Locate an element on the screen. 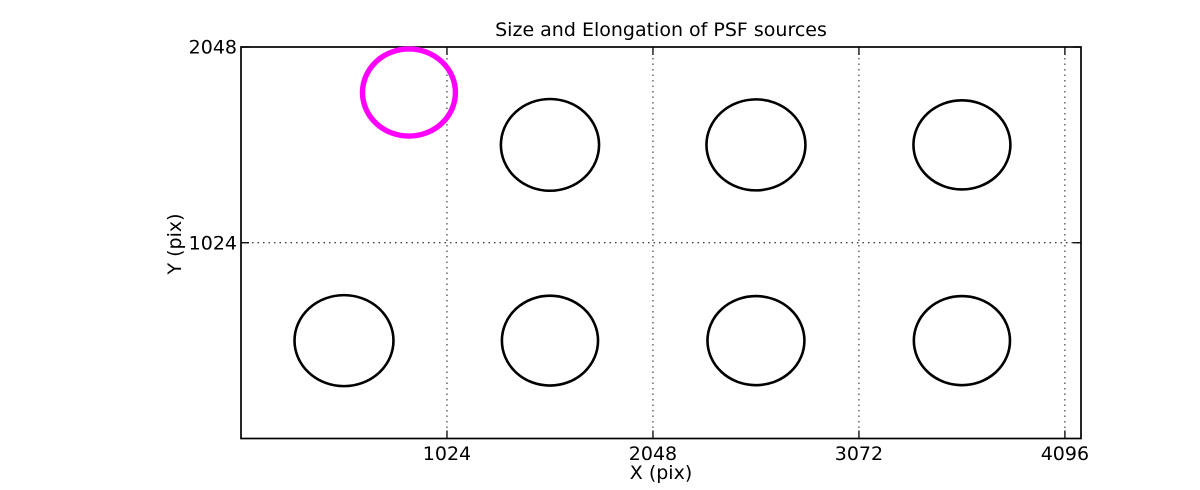  x-tick-label: 3072 is located at coordinates (859, 454).